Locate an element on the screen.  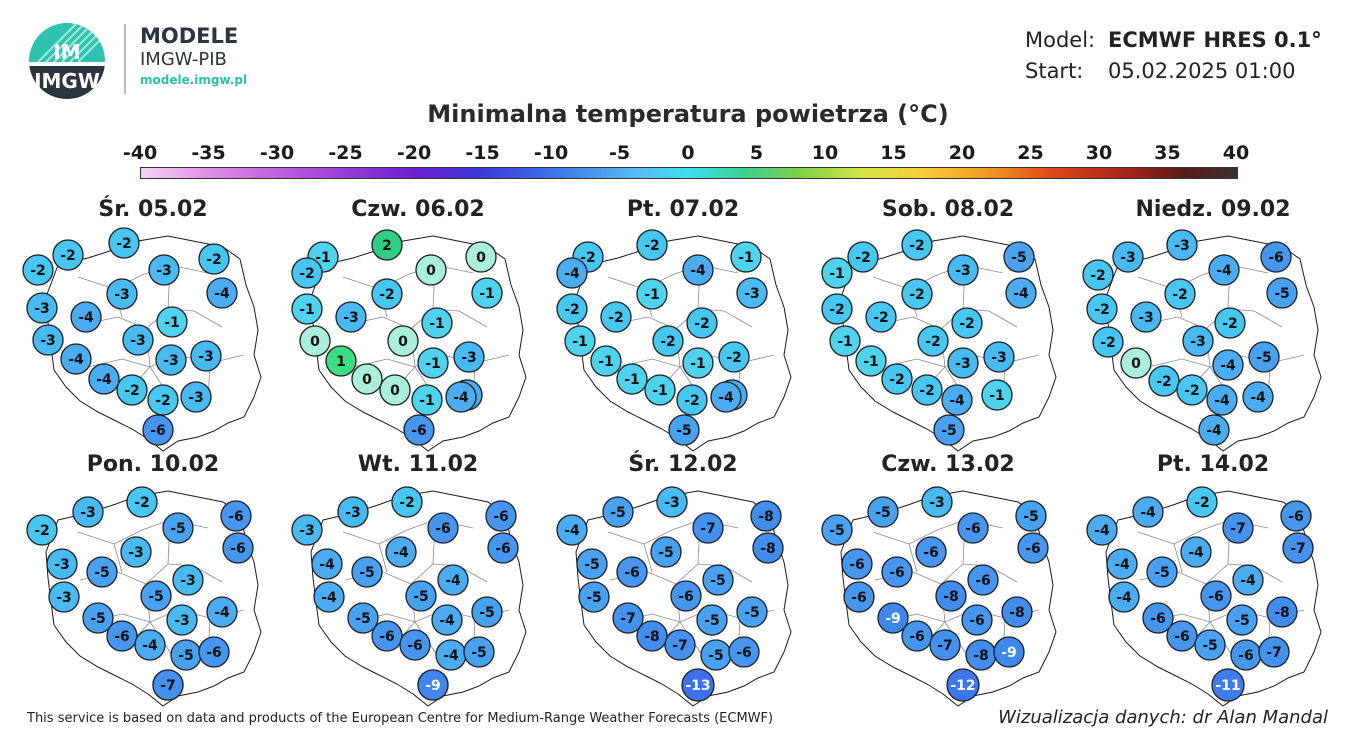
brand-url: modele.imgw.pl is located at coordinates (194, 80).